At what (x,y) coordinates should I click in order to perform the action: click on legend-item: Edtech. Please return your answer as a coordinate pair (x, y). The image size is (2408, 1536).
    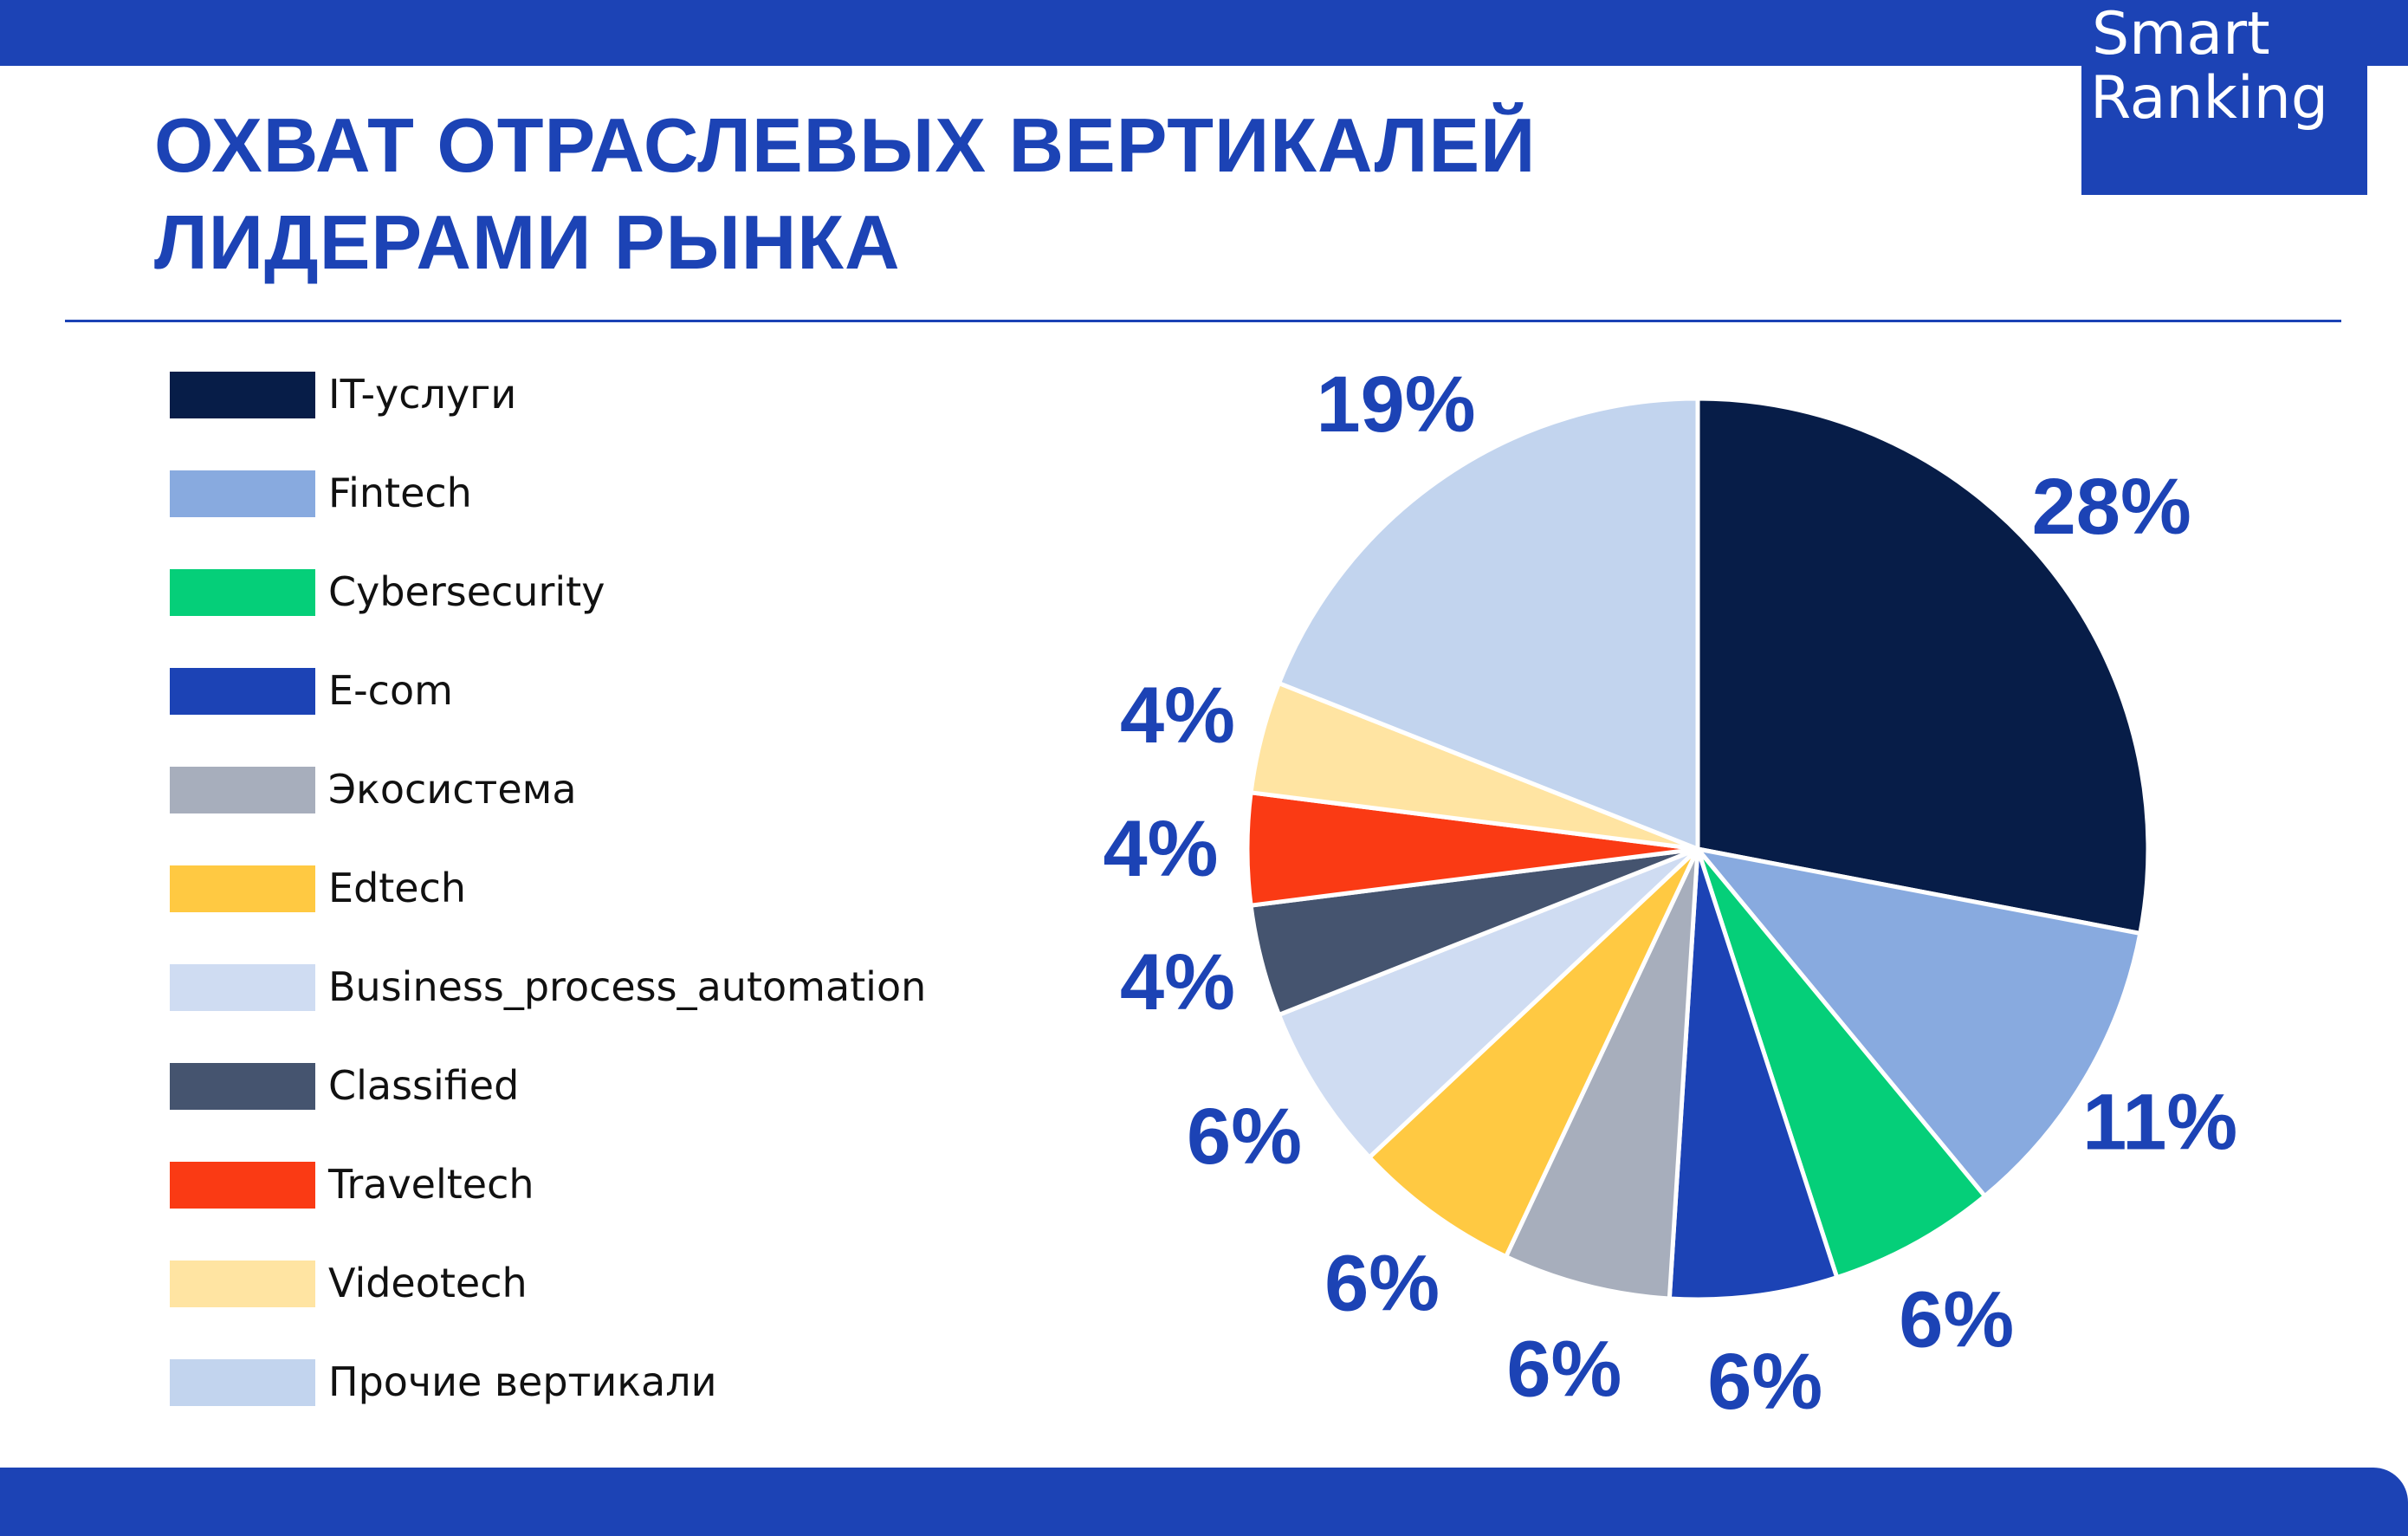
    Looking at the image, I should click on (603, 888).